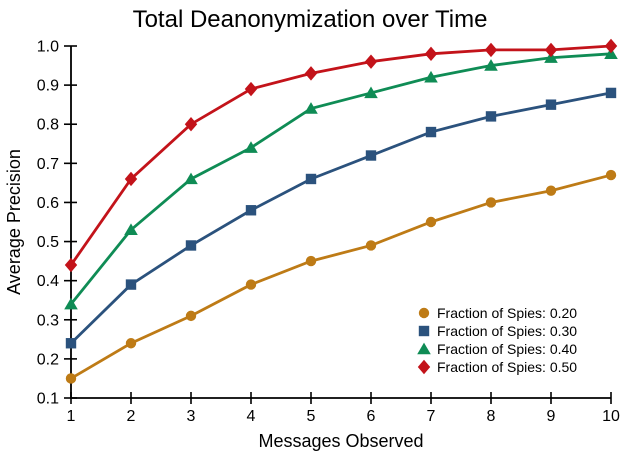 The width and height of the screenshot is (620, 460). What do you see at coordinates (131, 416) in the screenshot?
I see `x-tick-label: 2` at bounding box center [131, 416].